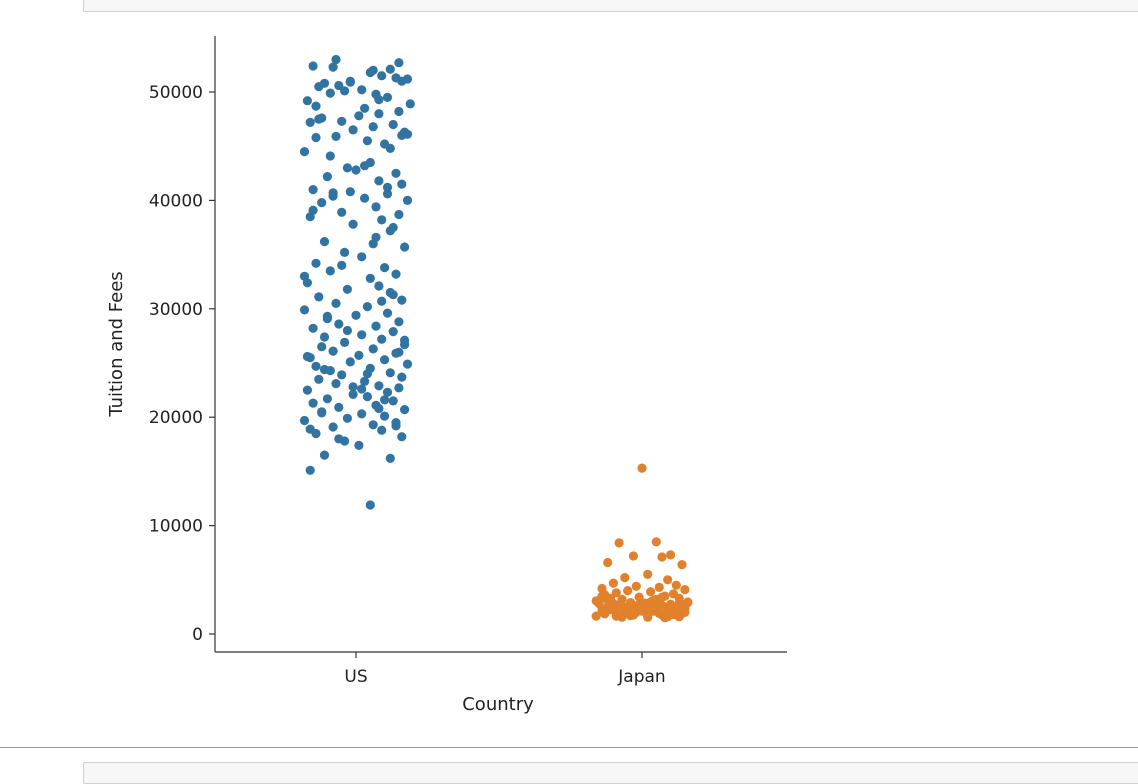 Image resolution: width=1138 pixels, height=784 pixels. Describe the element at coordinates (116, 344) in the screenshot. I see `y-axis-title: Tuition and Fees` at that location.